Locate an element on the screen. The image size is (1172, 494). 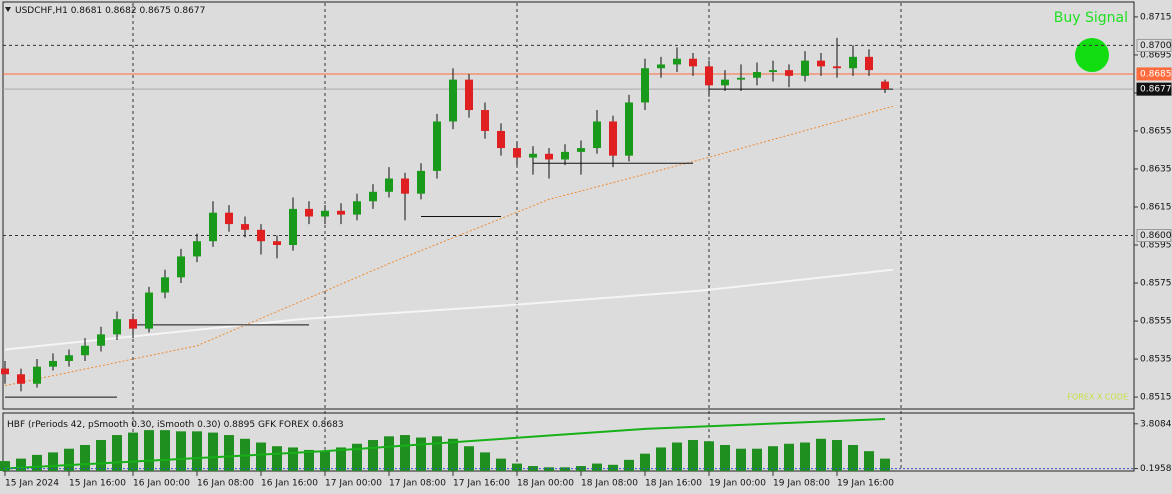
y-tick-label: 0.8695 is located at coordinates (1156, 55).